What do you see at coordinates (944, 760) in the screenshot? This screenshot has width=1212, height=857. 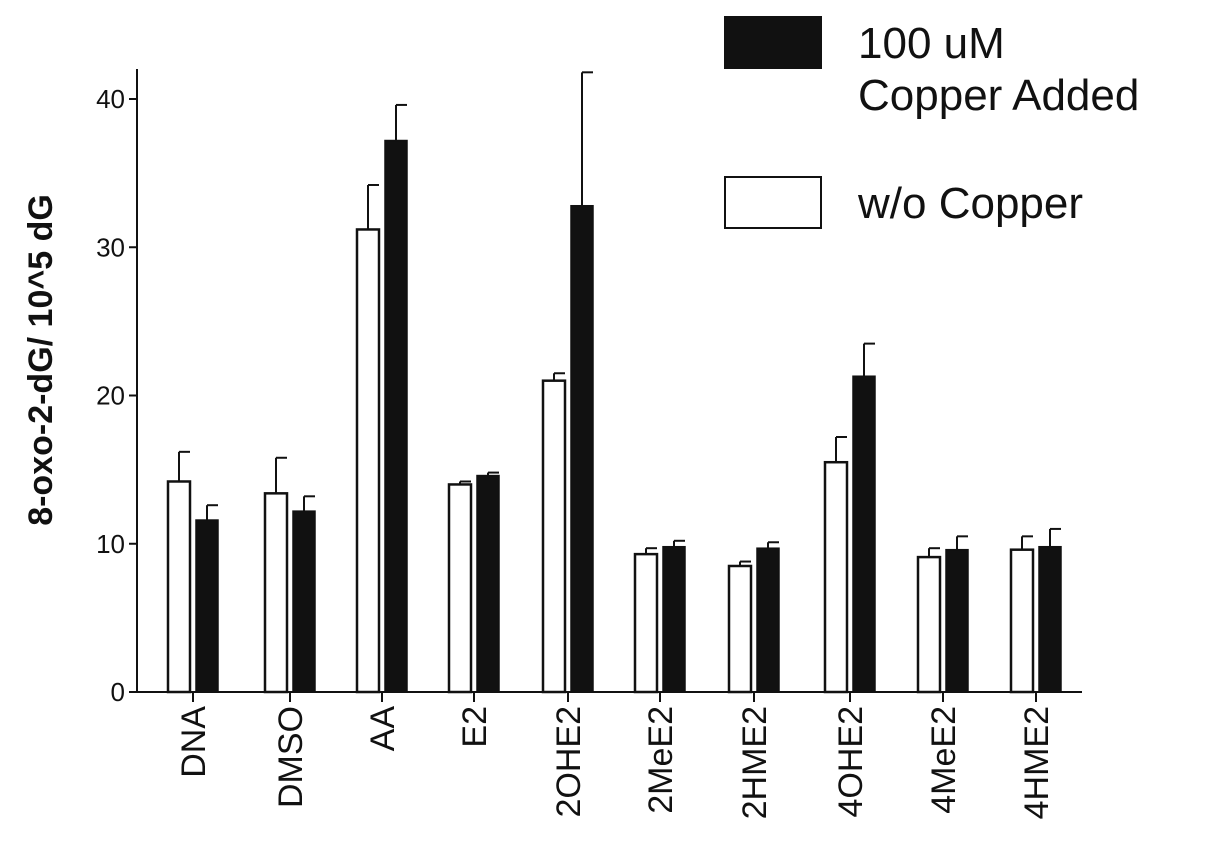 I see `x-tick-label: 4MeE2` at bounding box center [944, 760].